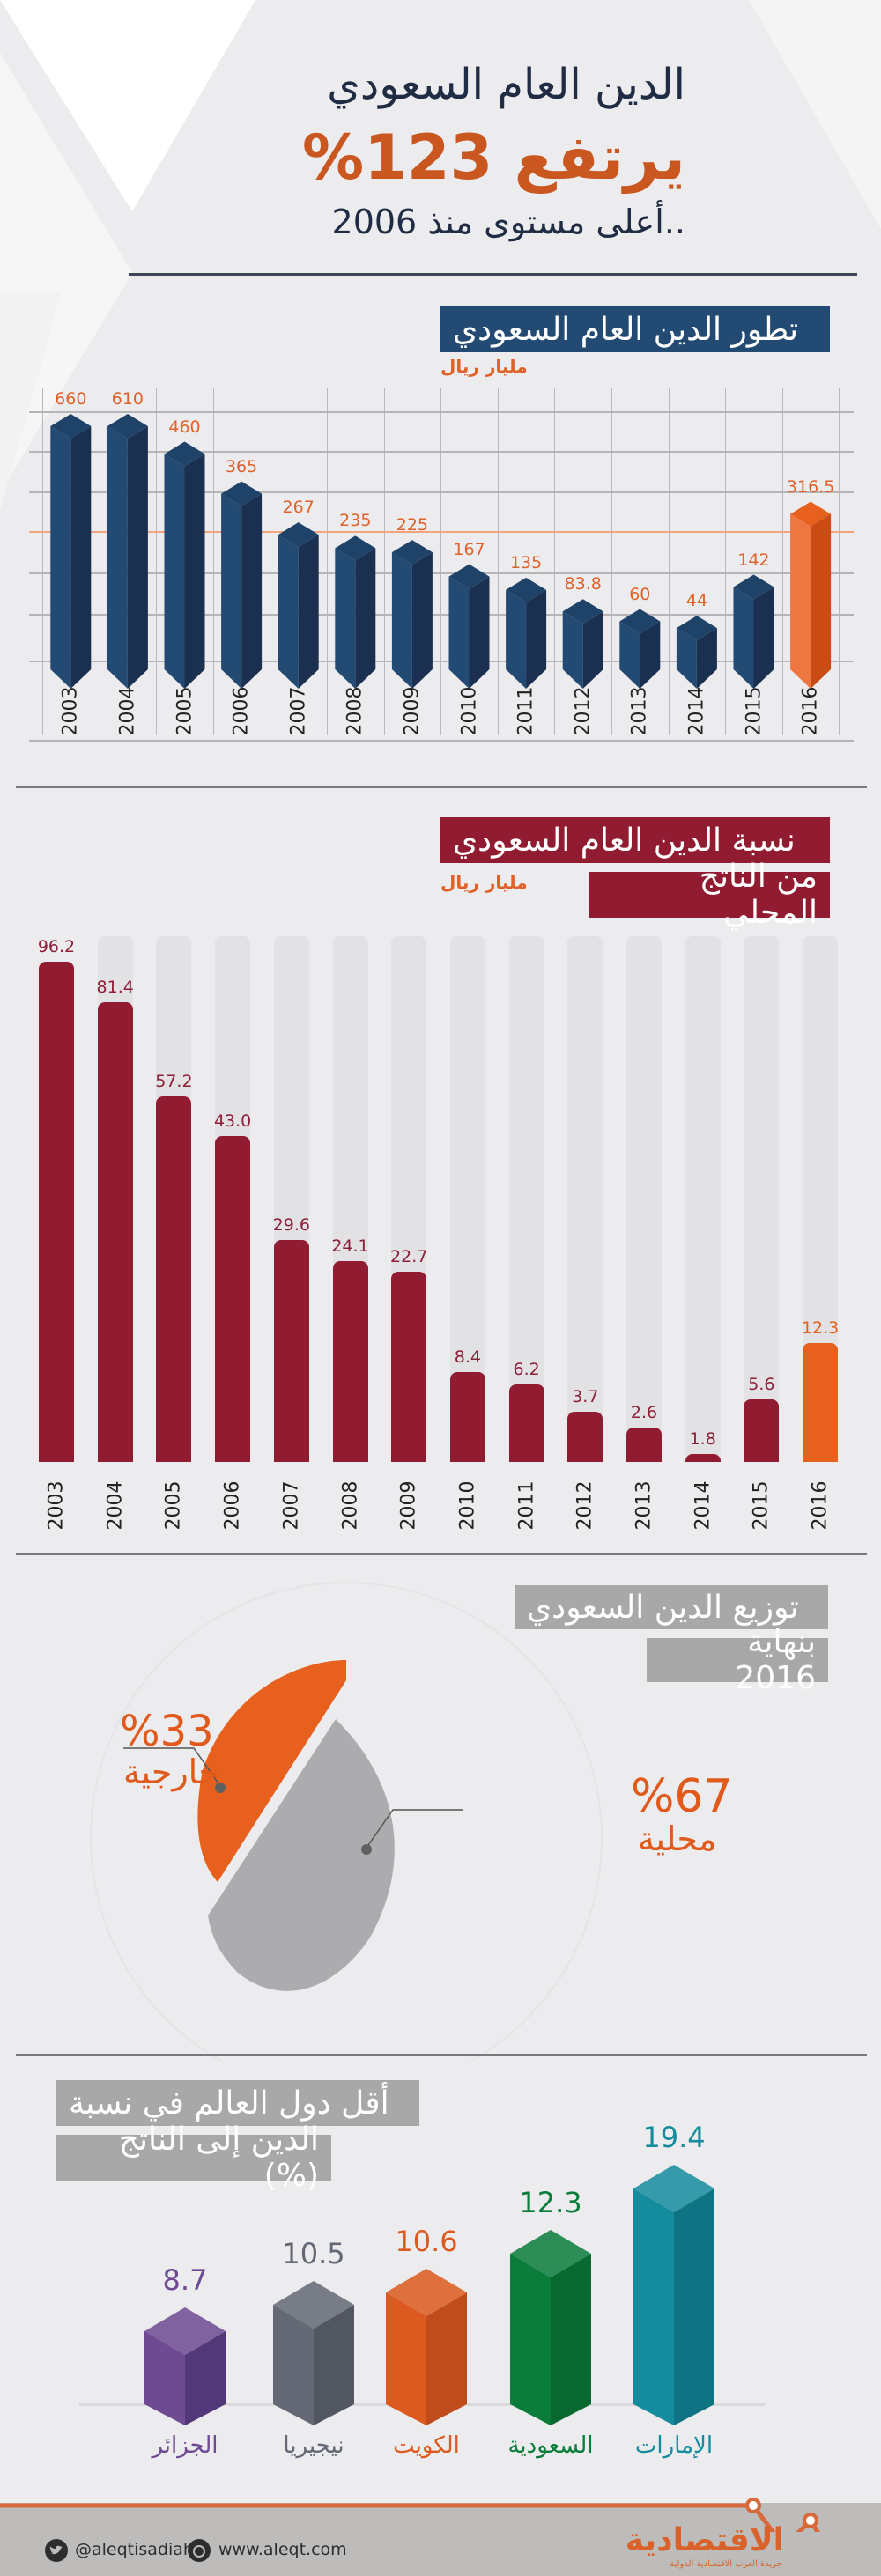  I want to click on section2-title-box-2: من الناتج المحلي, so click(709, 895).